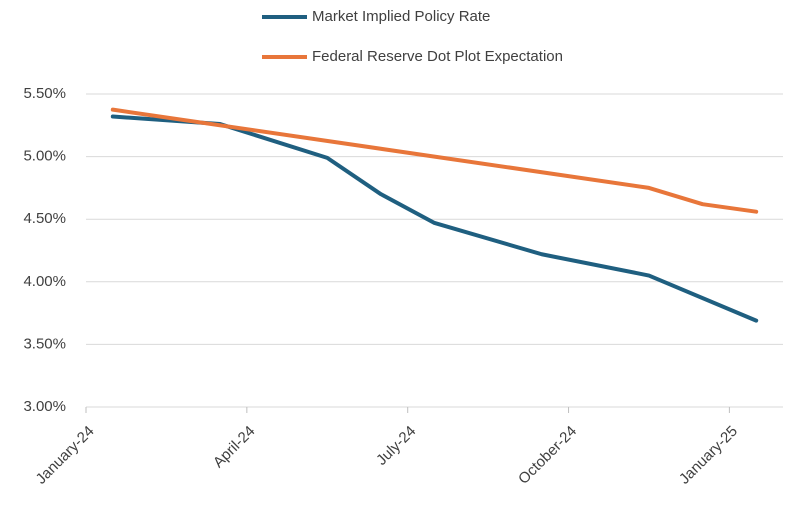 Image resolution: width=787 pixels, height=507 pixels. What do you see at coordinates (547, 455) in the screenshot?
I see `x-tick-label: October-24` at bounding box center [547, 455].